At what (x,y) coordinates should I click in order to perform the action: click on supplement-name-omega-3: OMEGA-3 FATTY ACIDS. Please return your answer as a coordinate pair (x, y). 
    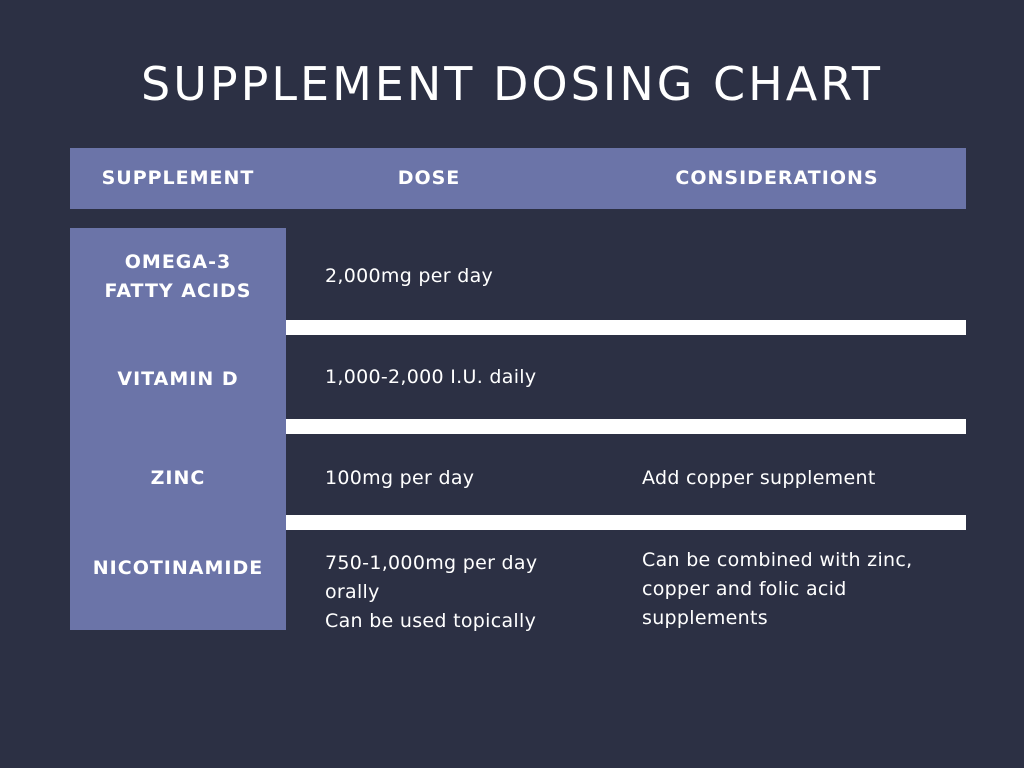
    Looking at the image, I should click on (178, 277).